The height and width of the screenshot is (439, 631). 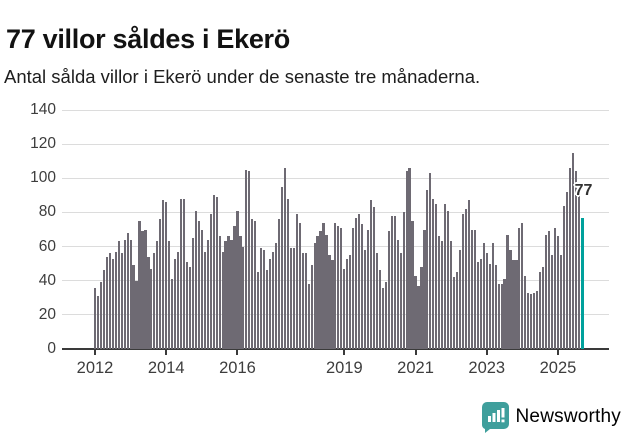 What do you see at coordinates (166, 352) in the screenshot?
I see `x-tick-2014` at bounding box center [166, 352].